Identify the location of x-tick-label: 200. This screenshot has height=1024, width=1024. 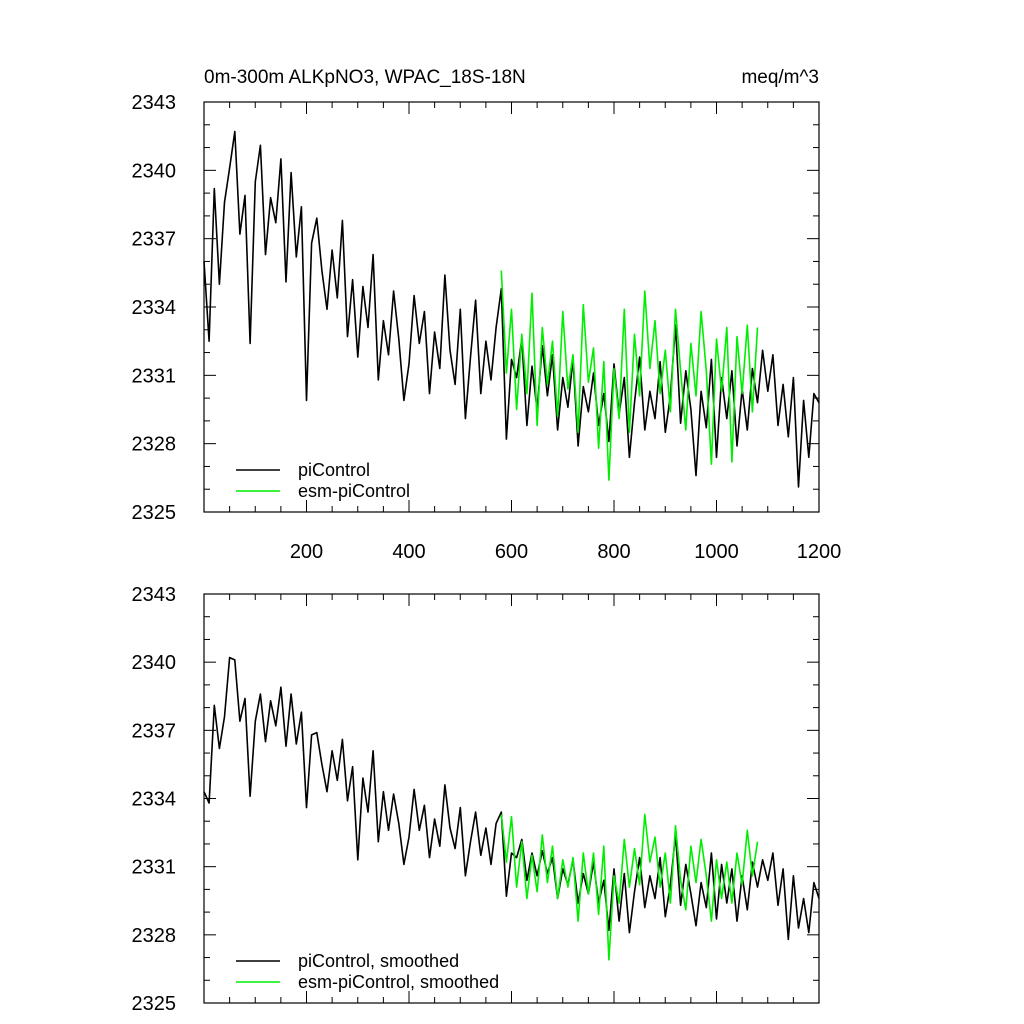
(306, 552).